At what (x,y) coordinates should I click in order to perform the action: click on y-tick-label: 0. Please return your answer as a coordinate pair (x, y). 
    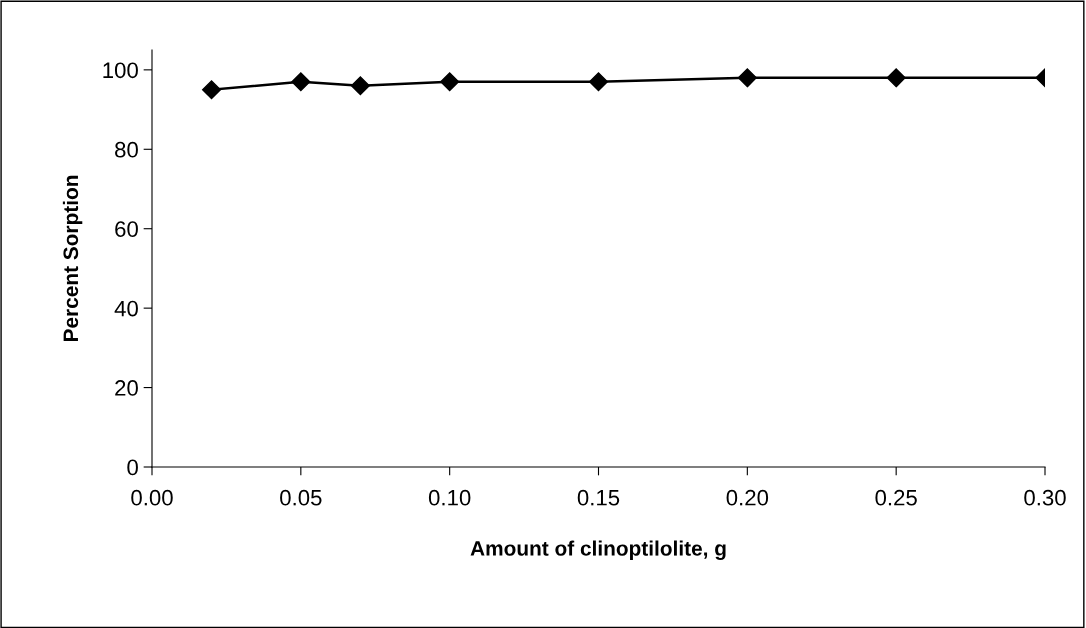
    Looking at the image, I should click on (132, 467).